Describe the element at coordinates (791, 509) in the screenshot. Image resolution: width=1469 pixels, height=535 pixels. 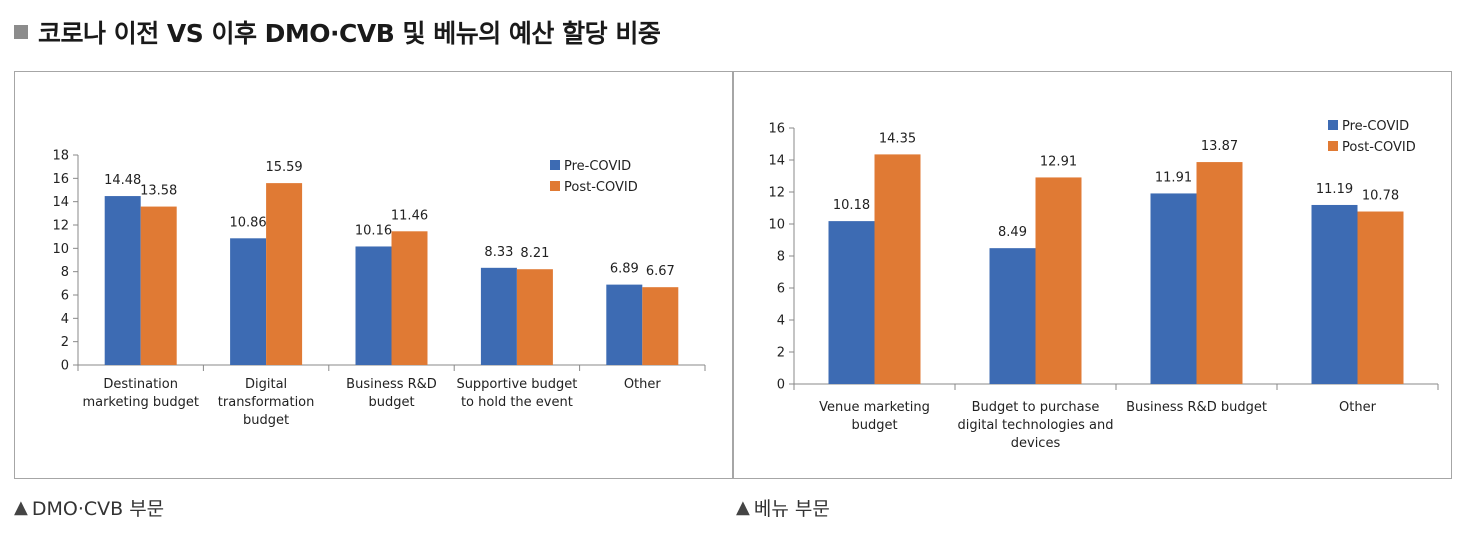
I see `venue-caption-text: 베뉴 부문` at that location.